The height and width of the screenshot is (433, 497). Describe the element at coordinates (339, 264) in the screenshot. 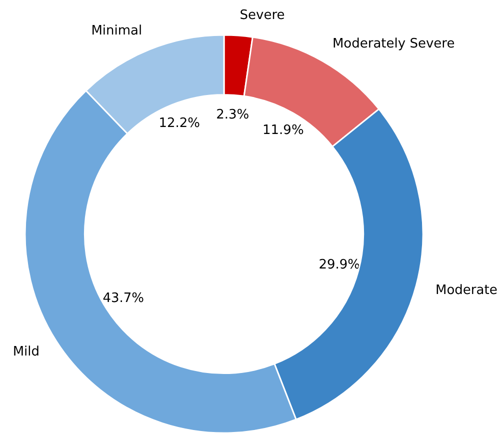

I see `data-label: 29.9%` at that location.